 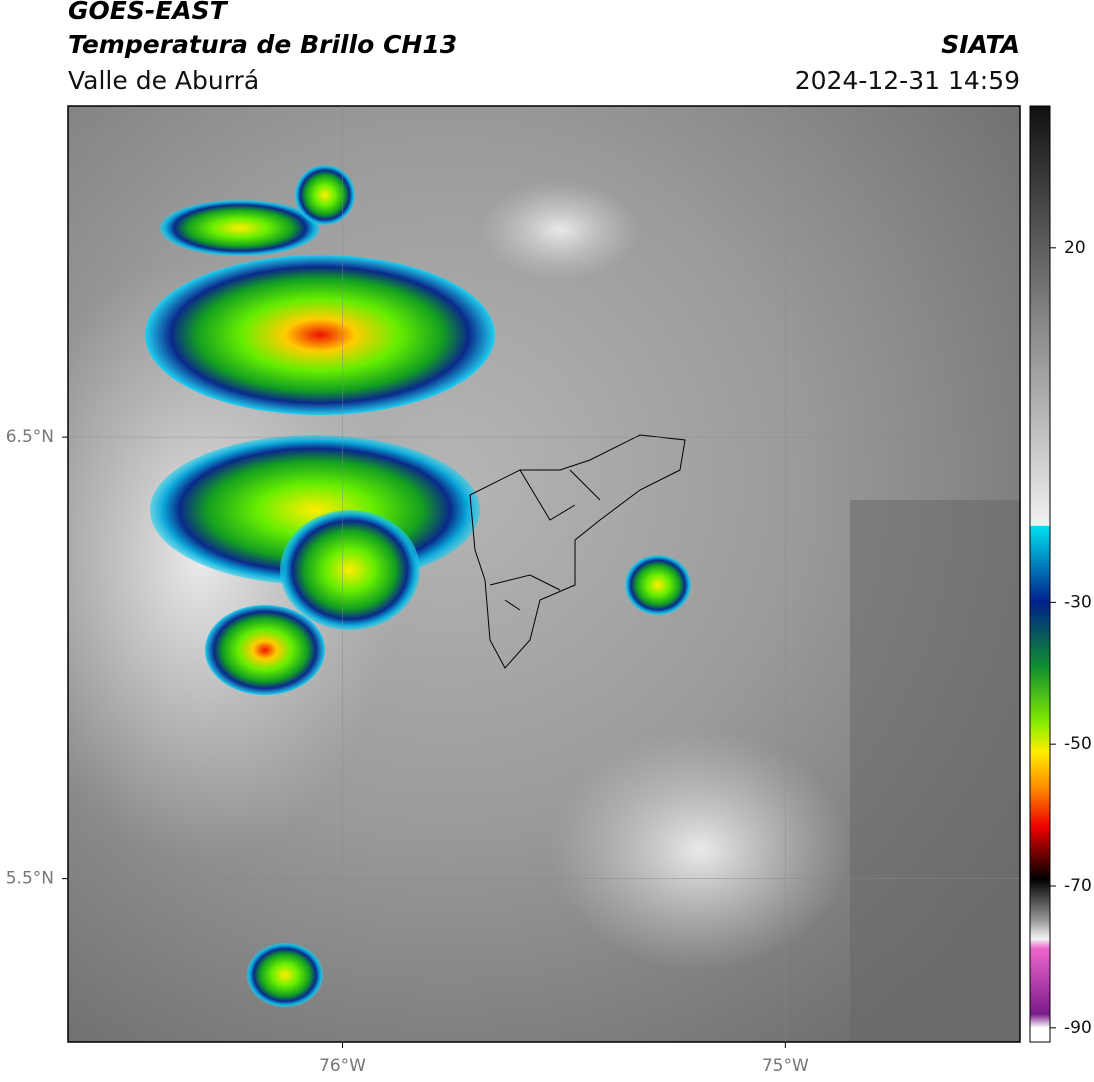 I want to click on colorbar-tick-label: -30, so click(x=1078, y=602).